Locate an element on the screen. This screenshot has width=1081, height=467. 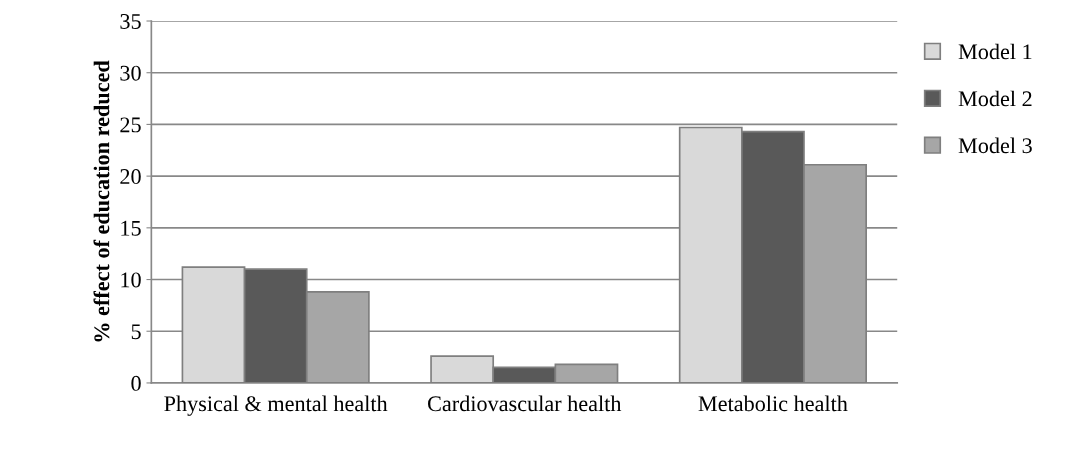
y-tick-label: 30 is located at coordinates (130, 73).